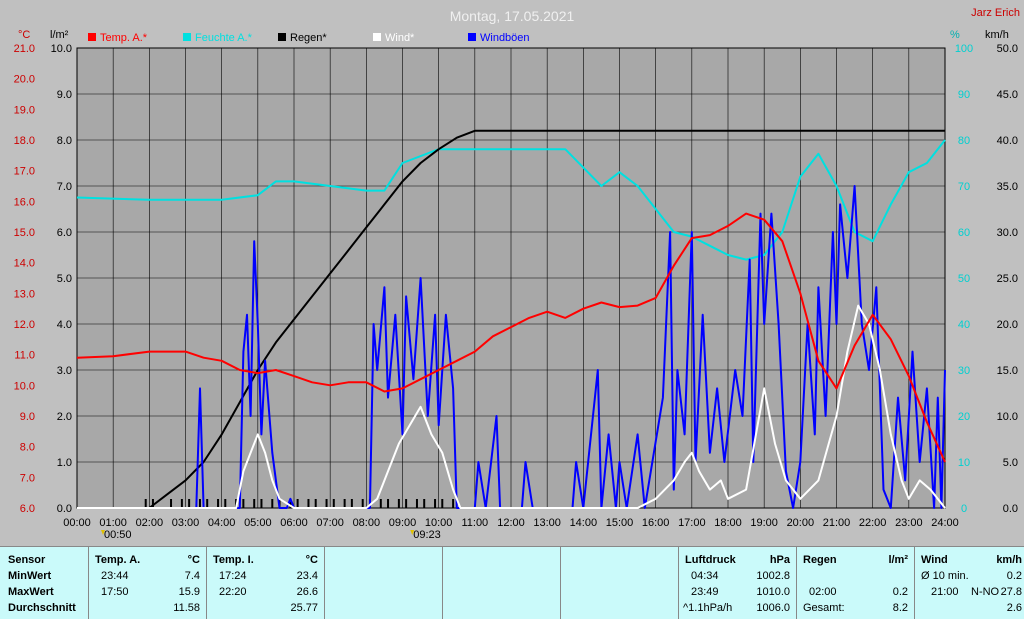  What do you see at coordinates (945, 592) in the screenshot?
I see `stats-wind-max-time: 21:00` at bounding box center [945, 592].